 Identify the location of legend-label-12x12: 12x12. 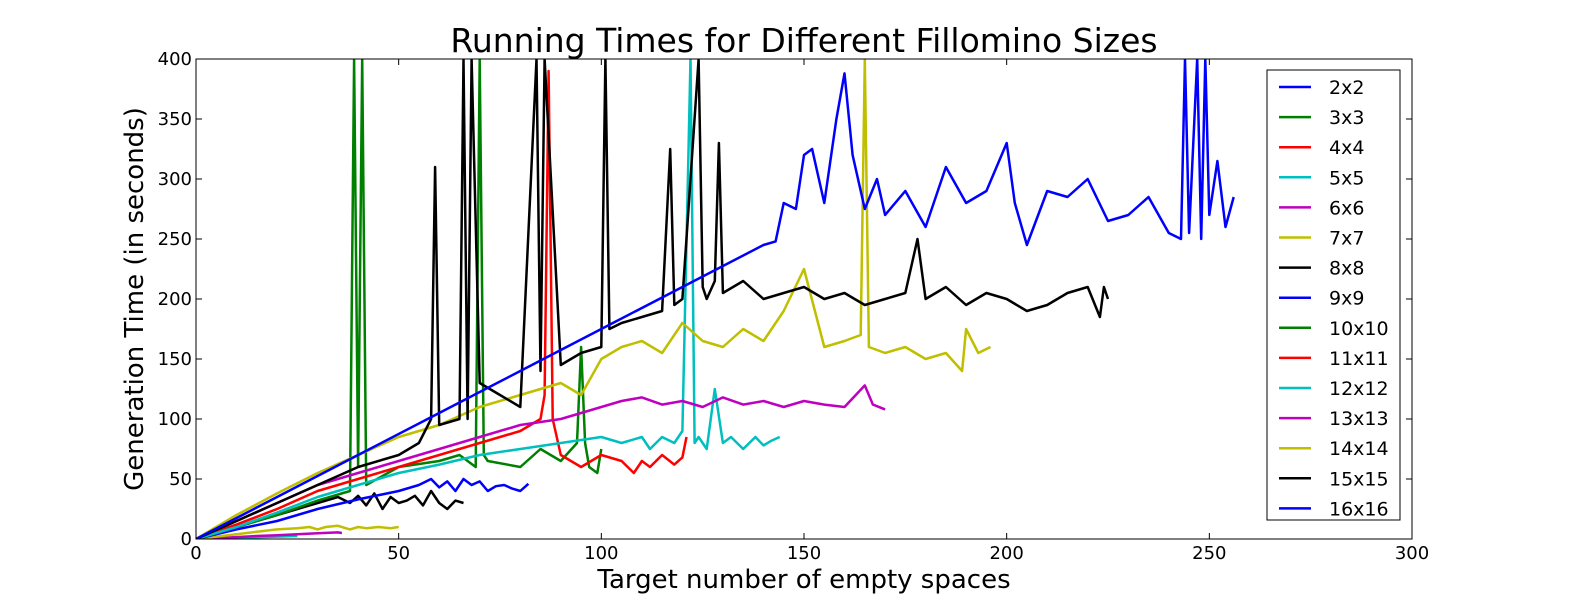
(1359, 389).